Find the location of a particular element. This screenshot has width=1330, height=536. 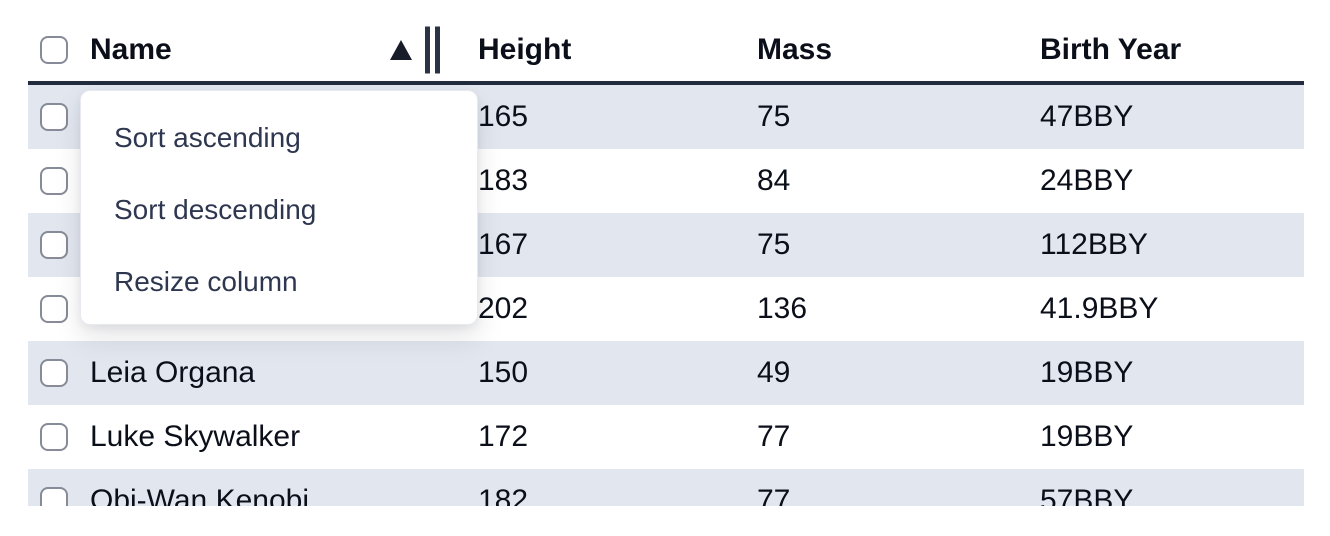

table-row: Obi-Wan Kenobi 182 77 57BBY is located at coordinates (666, 487).